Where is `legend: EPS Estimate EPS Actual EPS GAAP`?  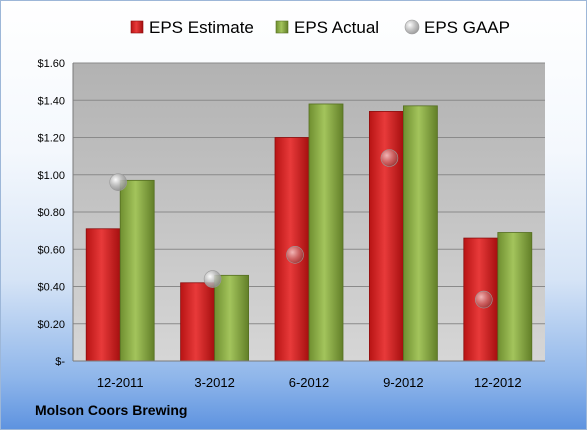
legend: EPS Estimate EPS Actual EPS GAAP is located at coordinates (320, 27).